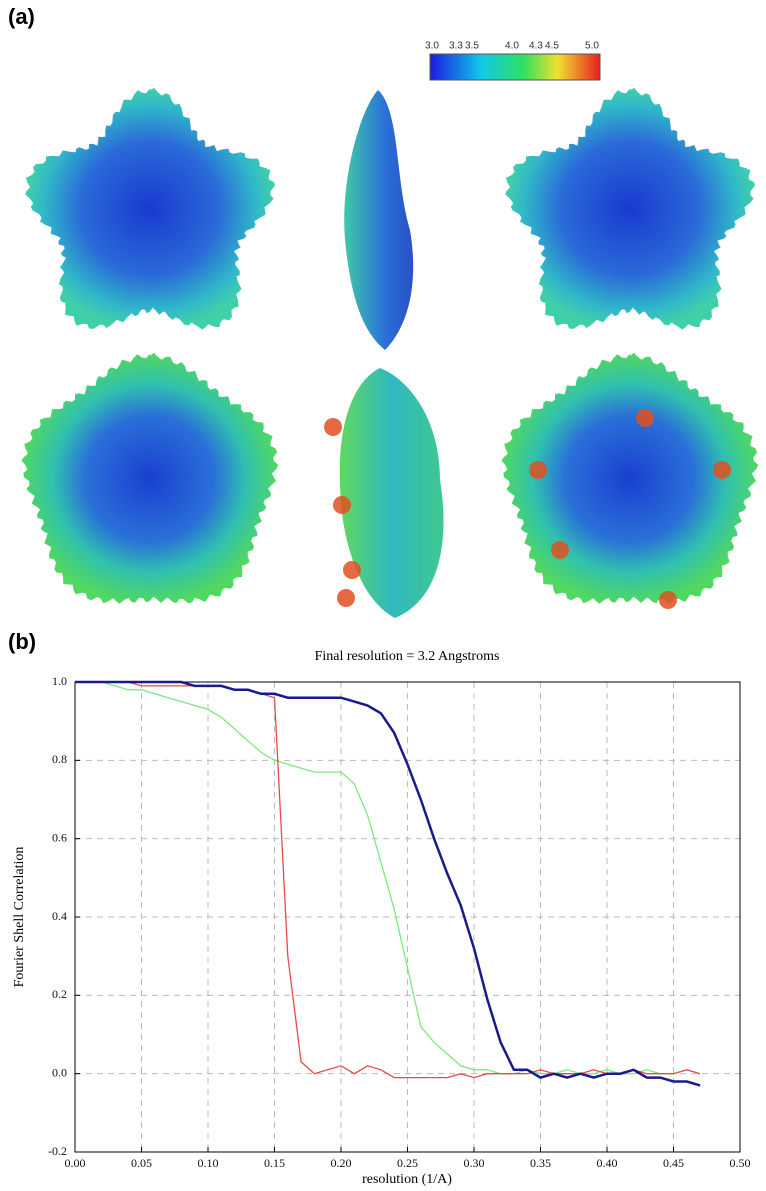 The height and width of the screenshot is (1191, 766). I want to click on colorbar, so click(515, 67).